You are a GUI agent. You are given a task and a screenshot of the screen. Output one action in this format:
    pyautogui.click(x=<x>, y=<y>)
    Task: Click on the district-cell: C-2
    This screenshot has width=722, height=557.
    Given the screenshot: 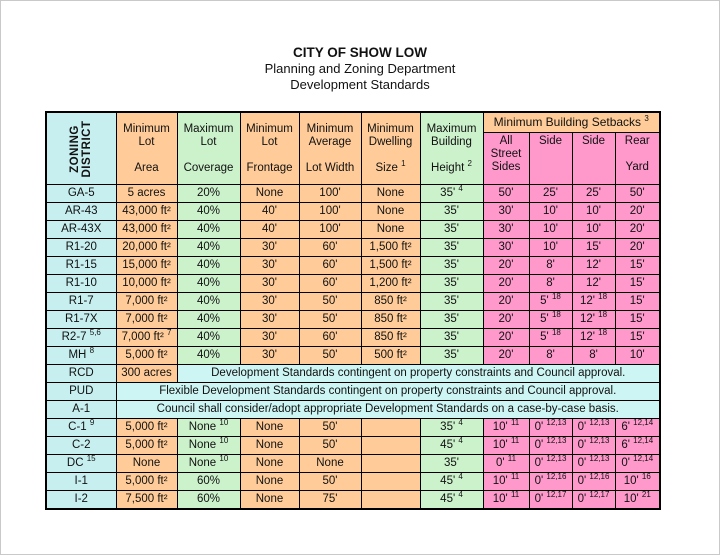 What is the action you would take?
    pyautogui.click(x=81, y=445)
    